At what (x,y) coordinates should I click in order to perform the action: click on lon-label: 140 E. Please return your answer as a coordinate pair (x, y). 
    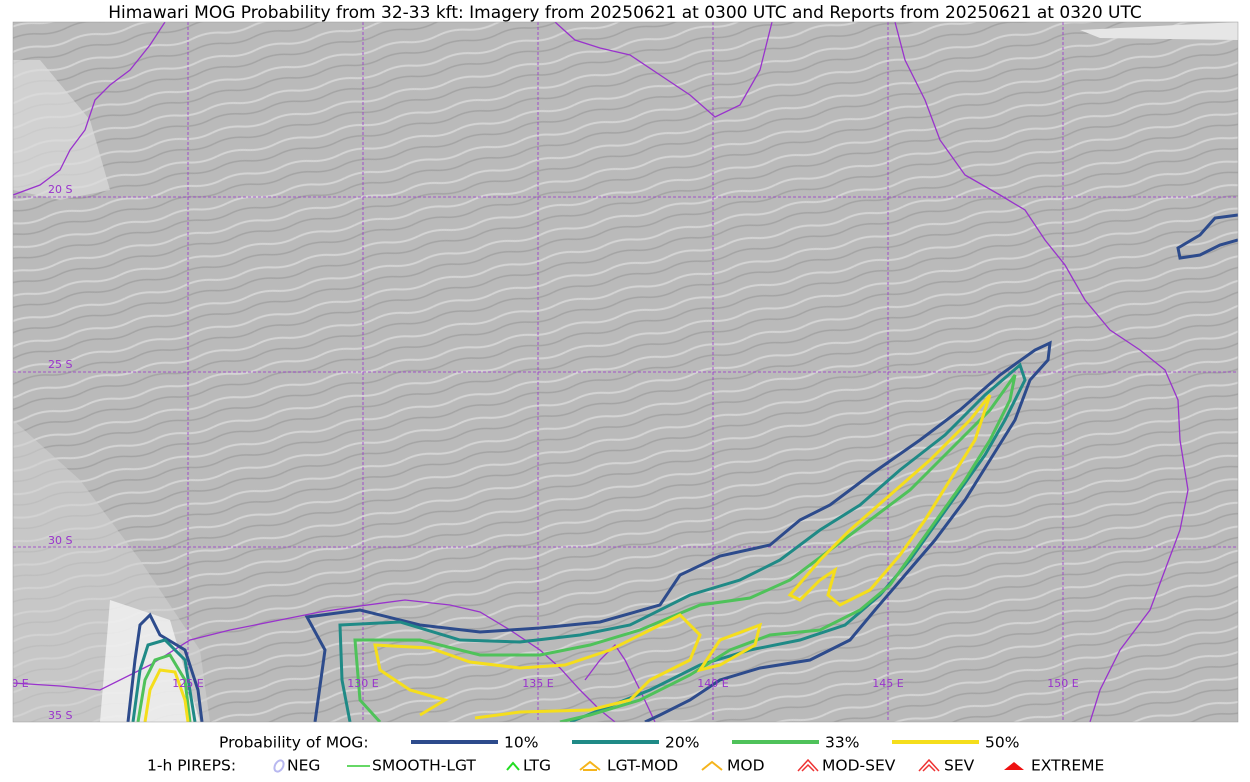
    Looking at the image, I should click on (712, 683).